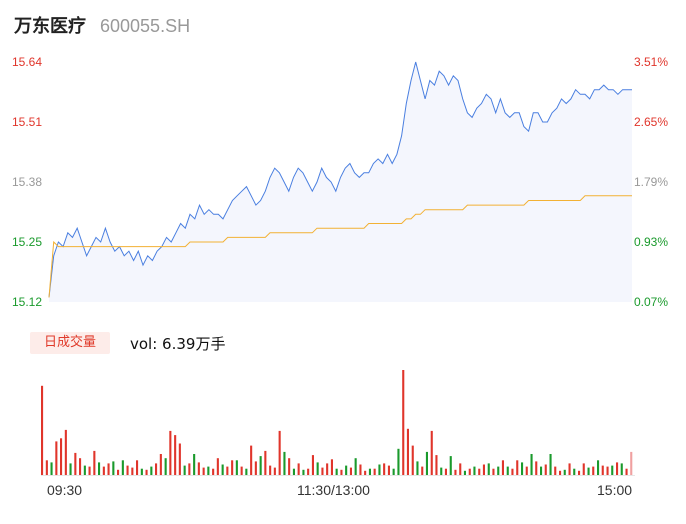  What do you see at coordinates (27, 302) in the screenshot?
I see `price-tick-label: 15.12` at bounding box center [27, 302].